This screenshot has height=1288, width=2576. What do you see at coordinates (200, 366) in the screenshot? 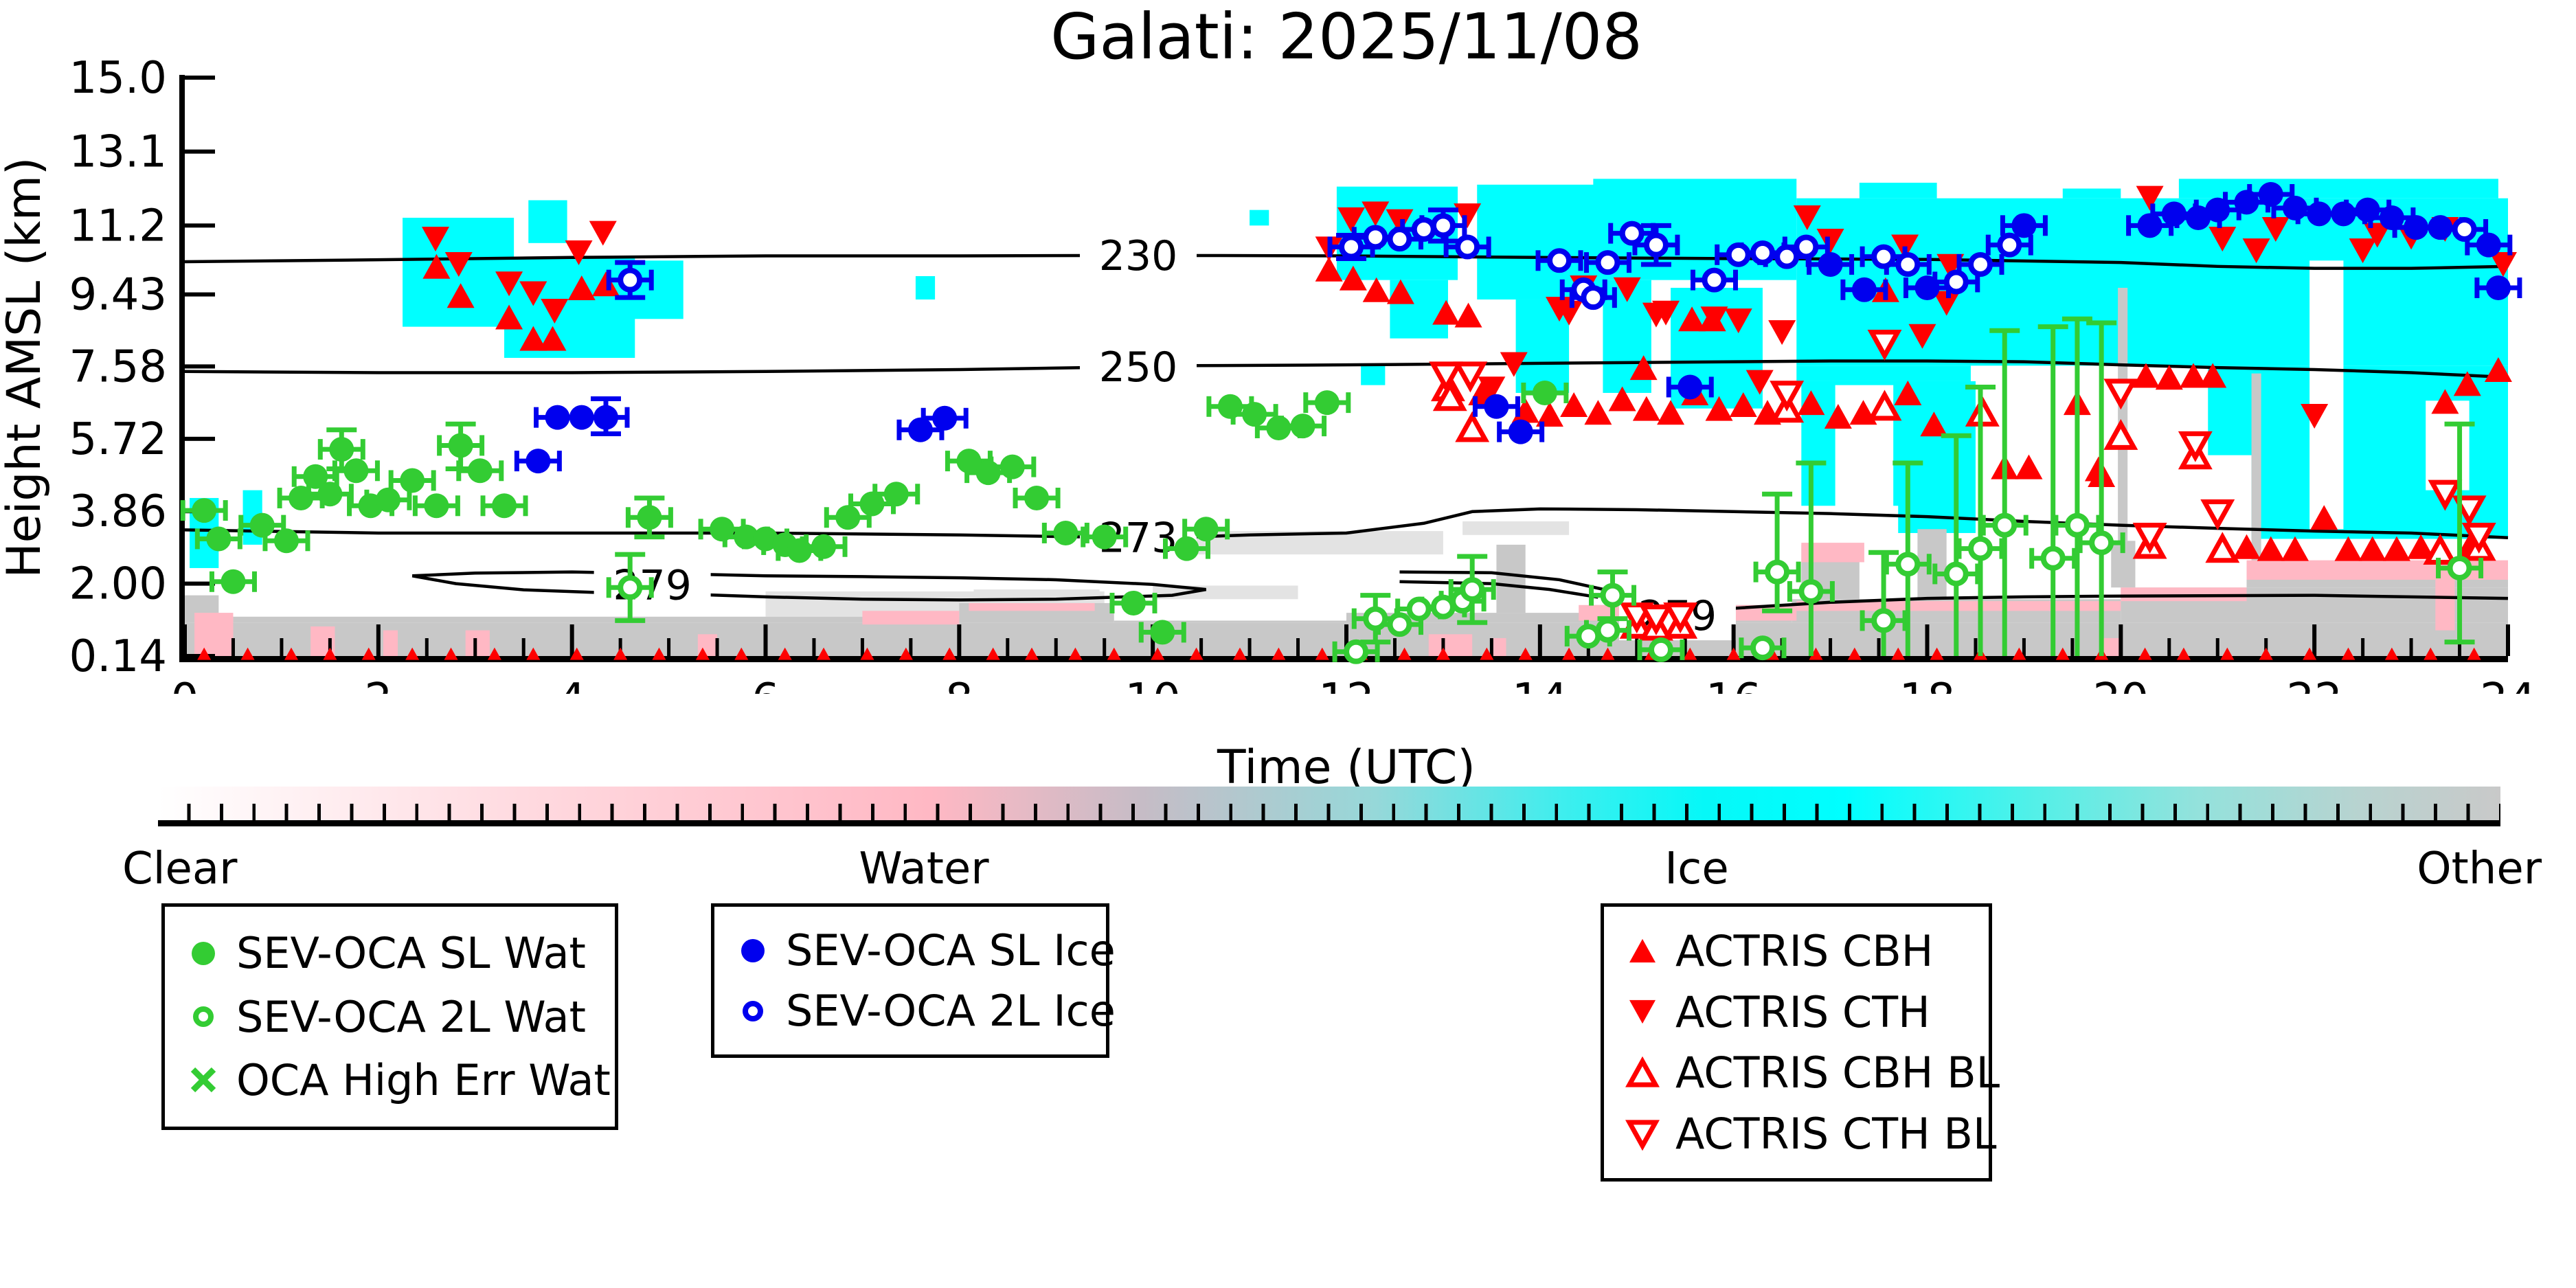
I see `y-major-tick` at bounding box center [200, 366].